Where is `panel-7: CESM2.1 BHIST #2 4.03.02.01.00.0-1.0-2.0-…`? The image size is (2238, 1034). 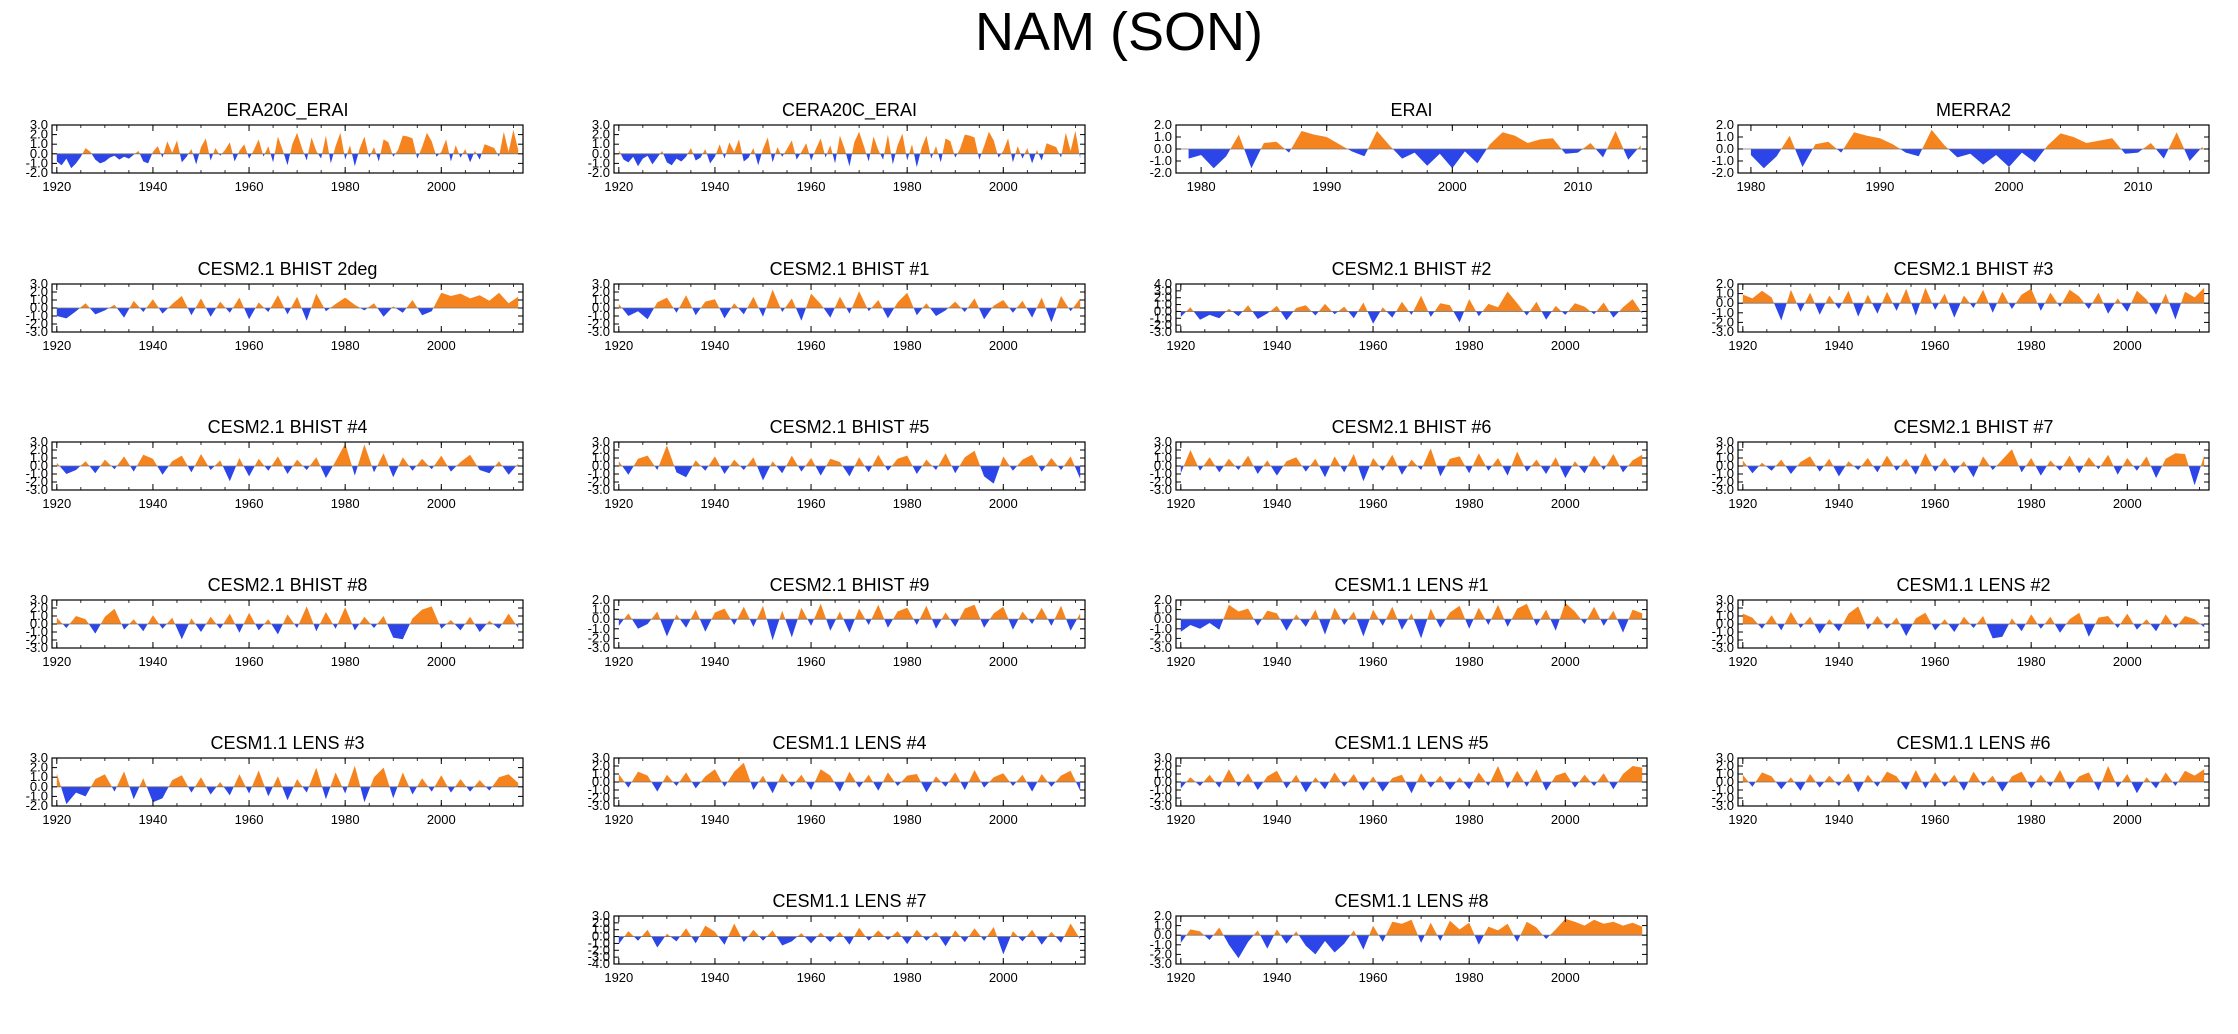
panel-7: CESM2.1 BHIST #2 4.03.02.01.00.0-1.0-2.0-… is located at coordinates (1399, 306).